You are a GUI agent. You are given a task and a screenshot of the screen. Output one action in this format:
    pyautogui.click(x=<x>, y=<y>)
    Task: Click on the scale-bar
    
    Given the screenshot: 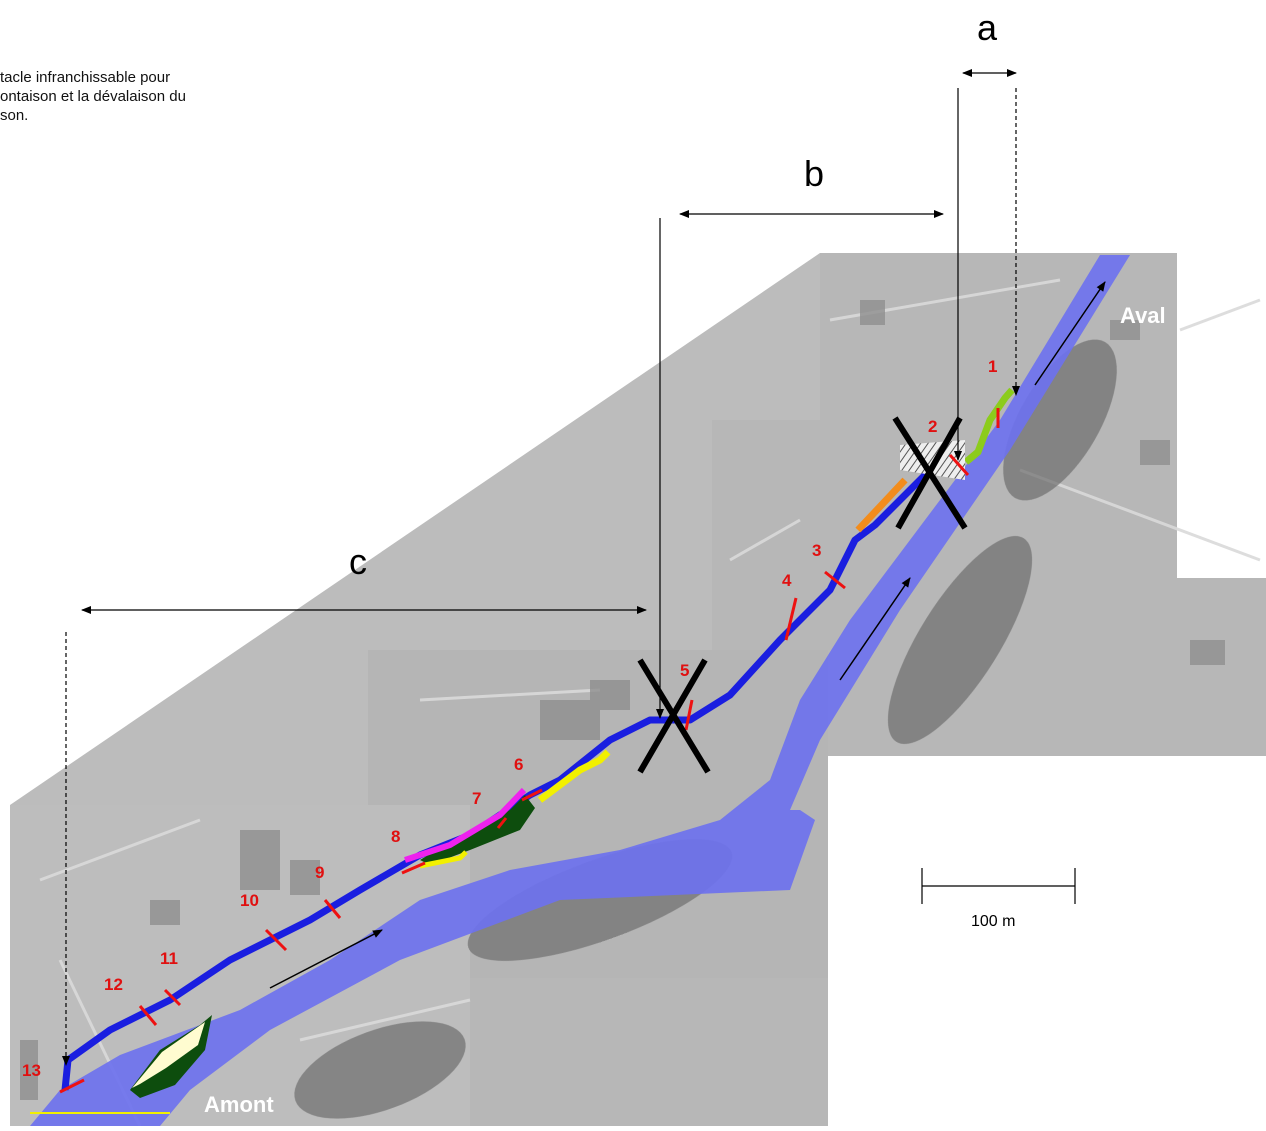 What is the action you would take?
    pyautogui.click(x=998, y=886)
    